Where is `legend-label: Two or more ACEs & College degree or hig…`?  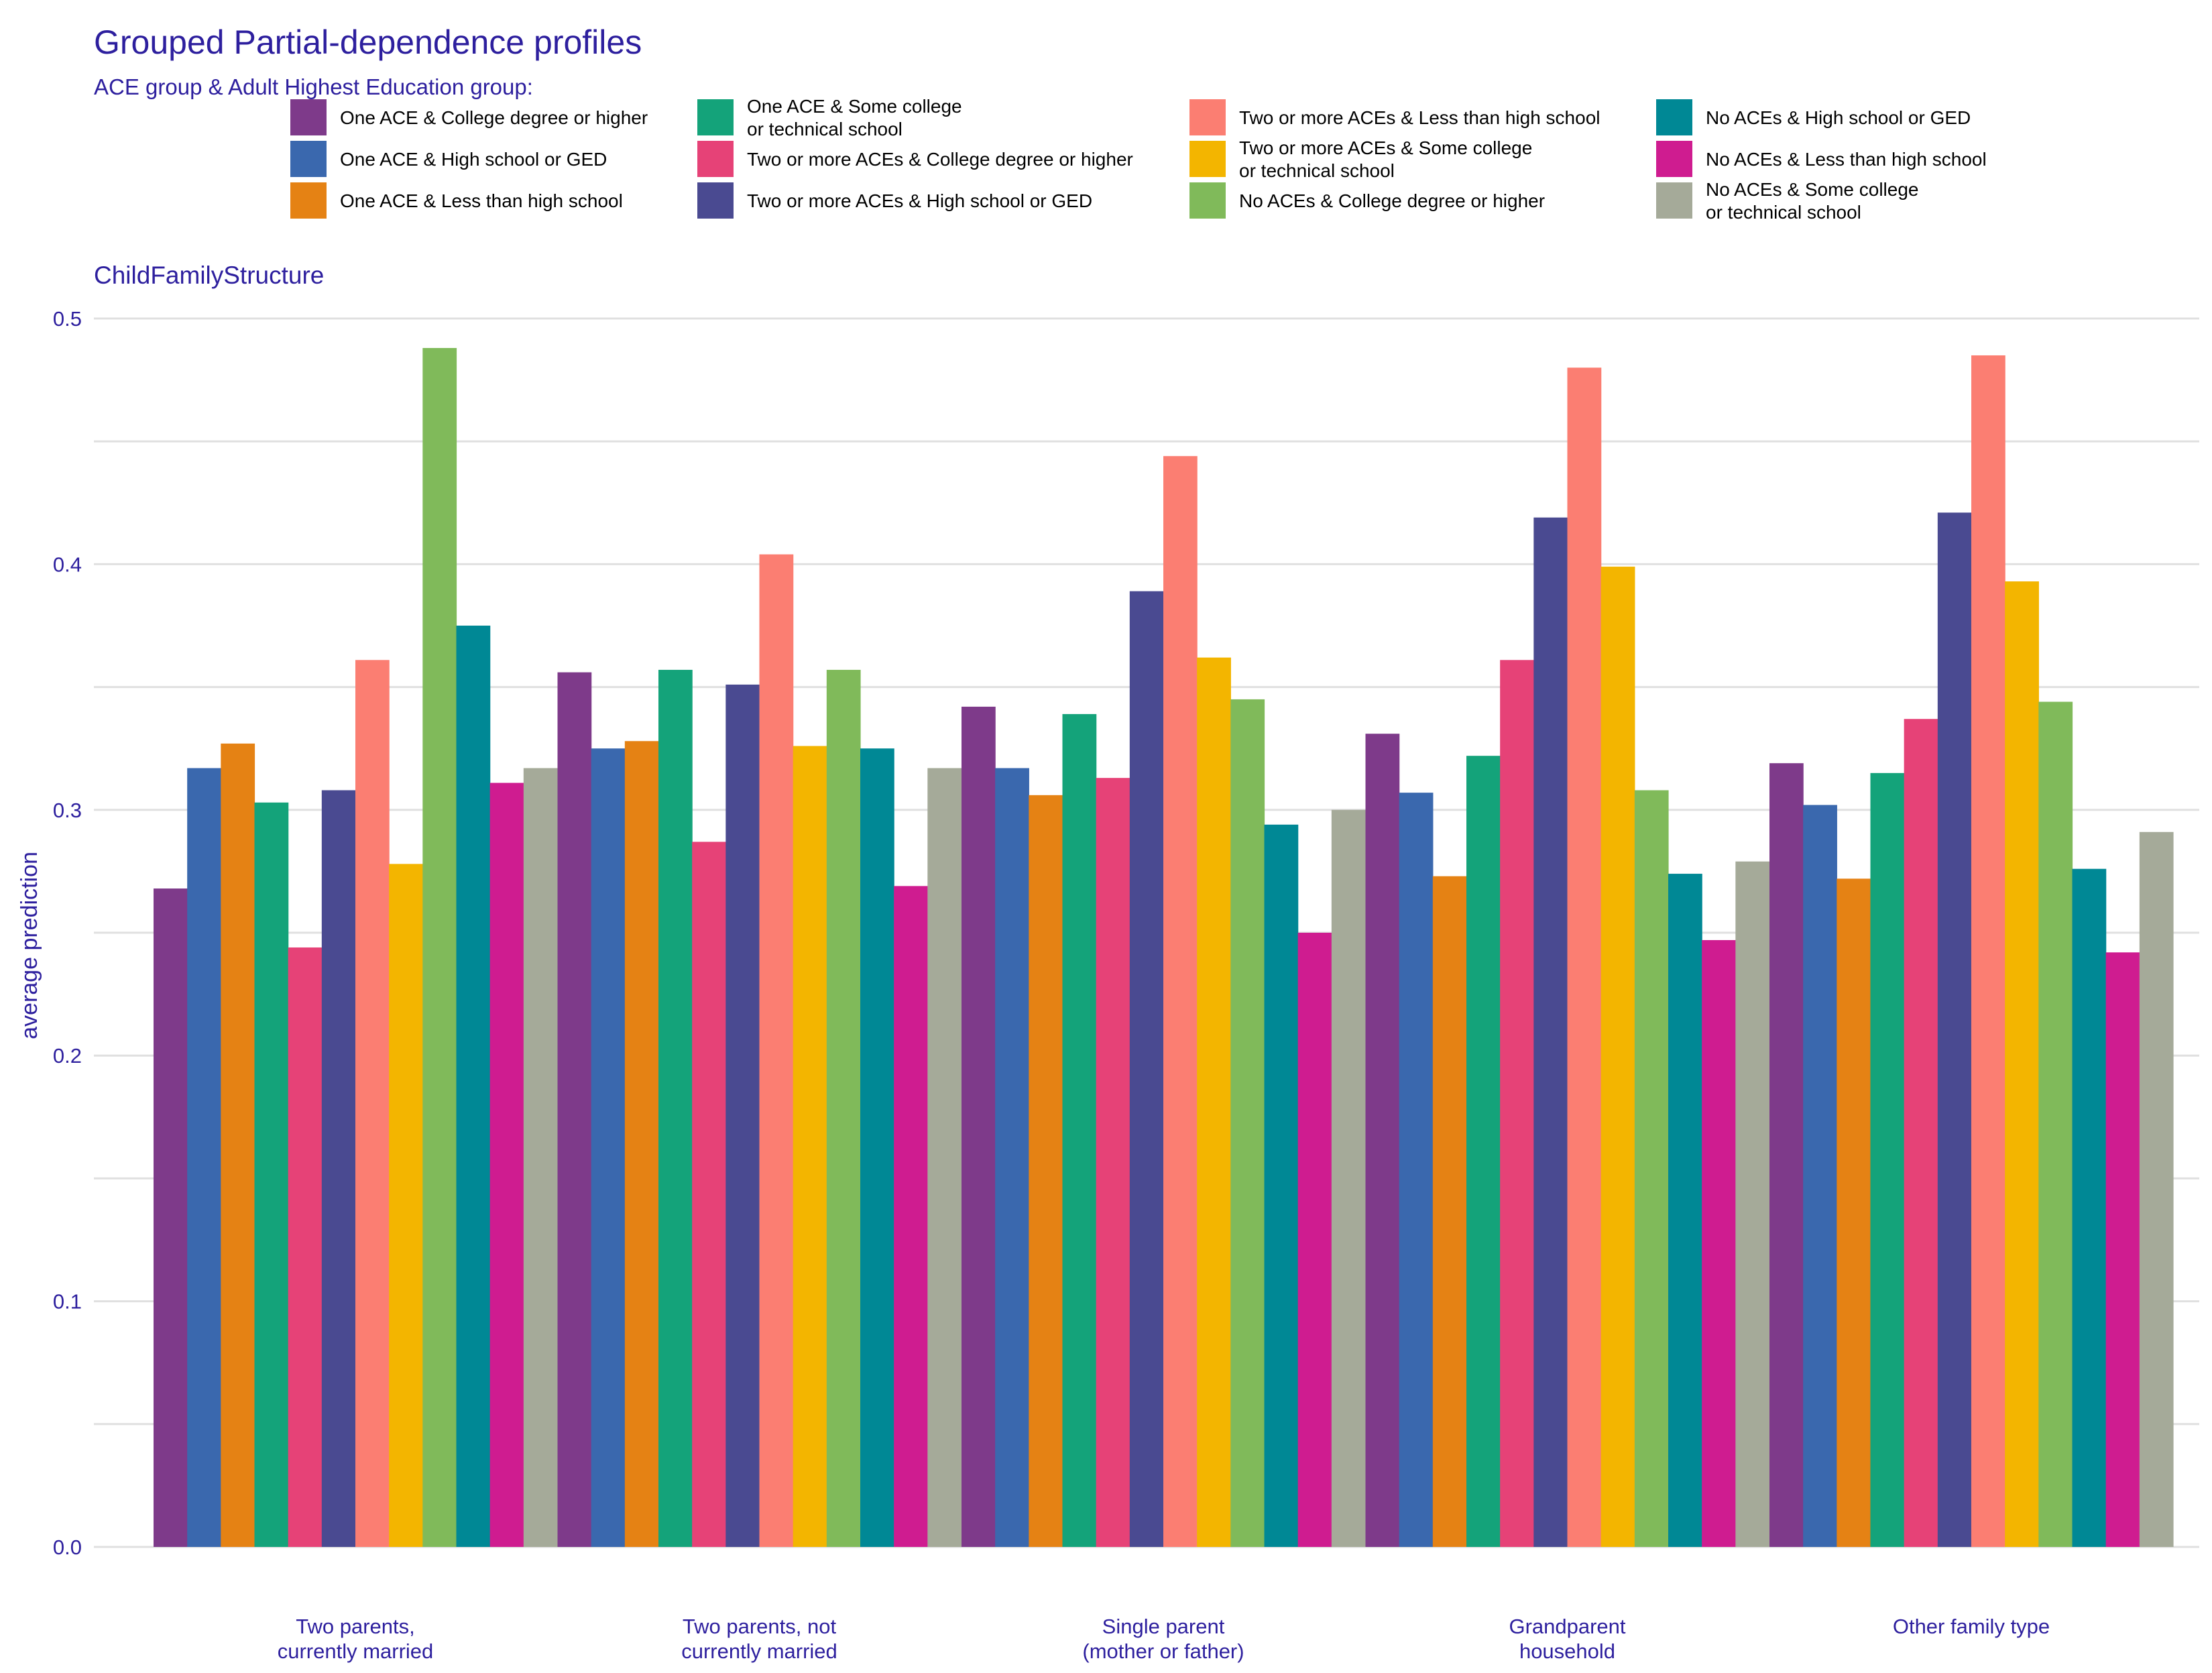 legend-label: Two or more ACEs & College degree or hig… is located at coordinates (940, 159).